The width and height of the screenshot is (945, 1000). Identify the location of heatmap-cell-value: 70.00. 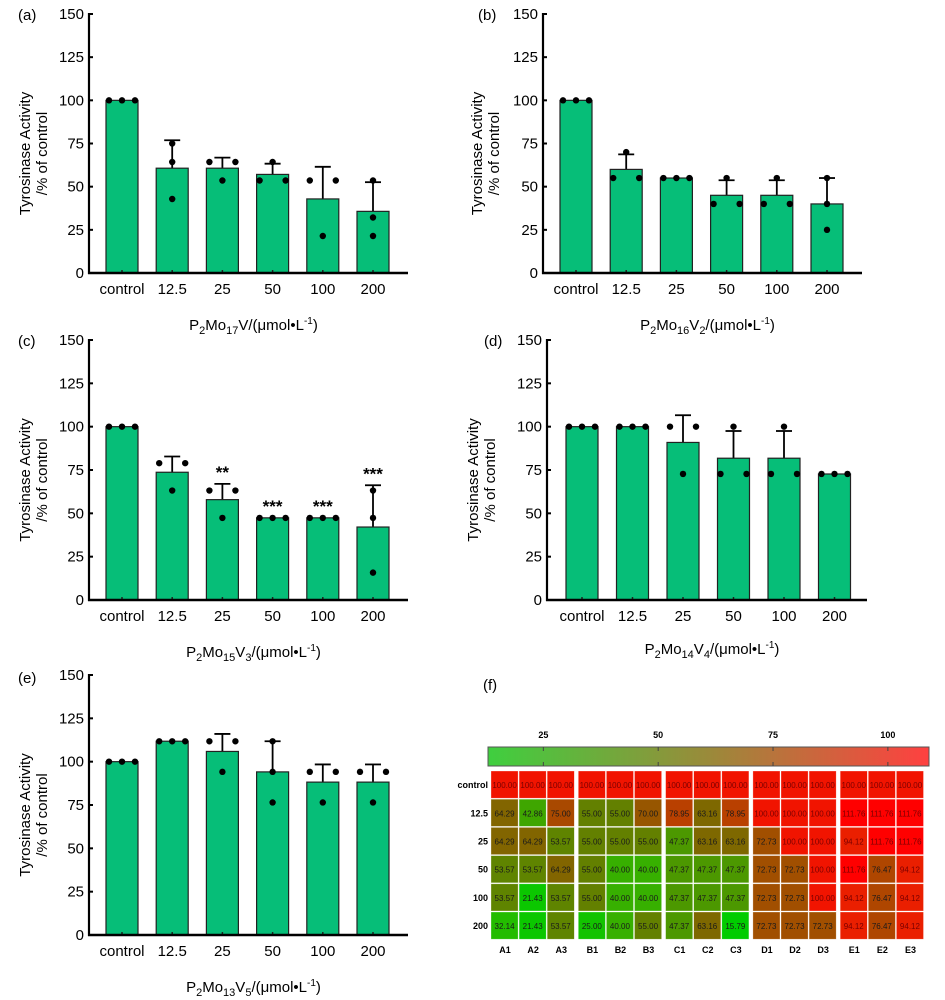
(648, 813).